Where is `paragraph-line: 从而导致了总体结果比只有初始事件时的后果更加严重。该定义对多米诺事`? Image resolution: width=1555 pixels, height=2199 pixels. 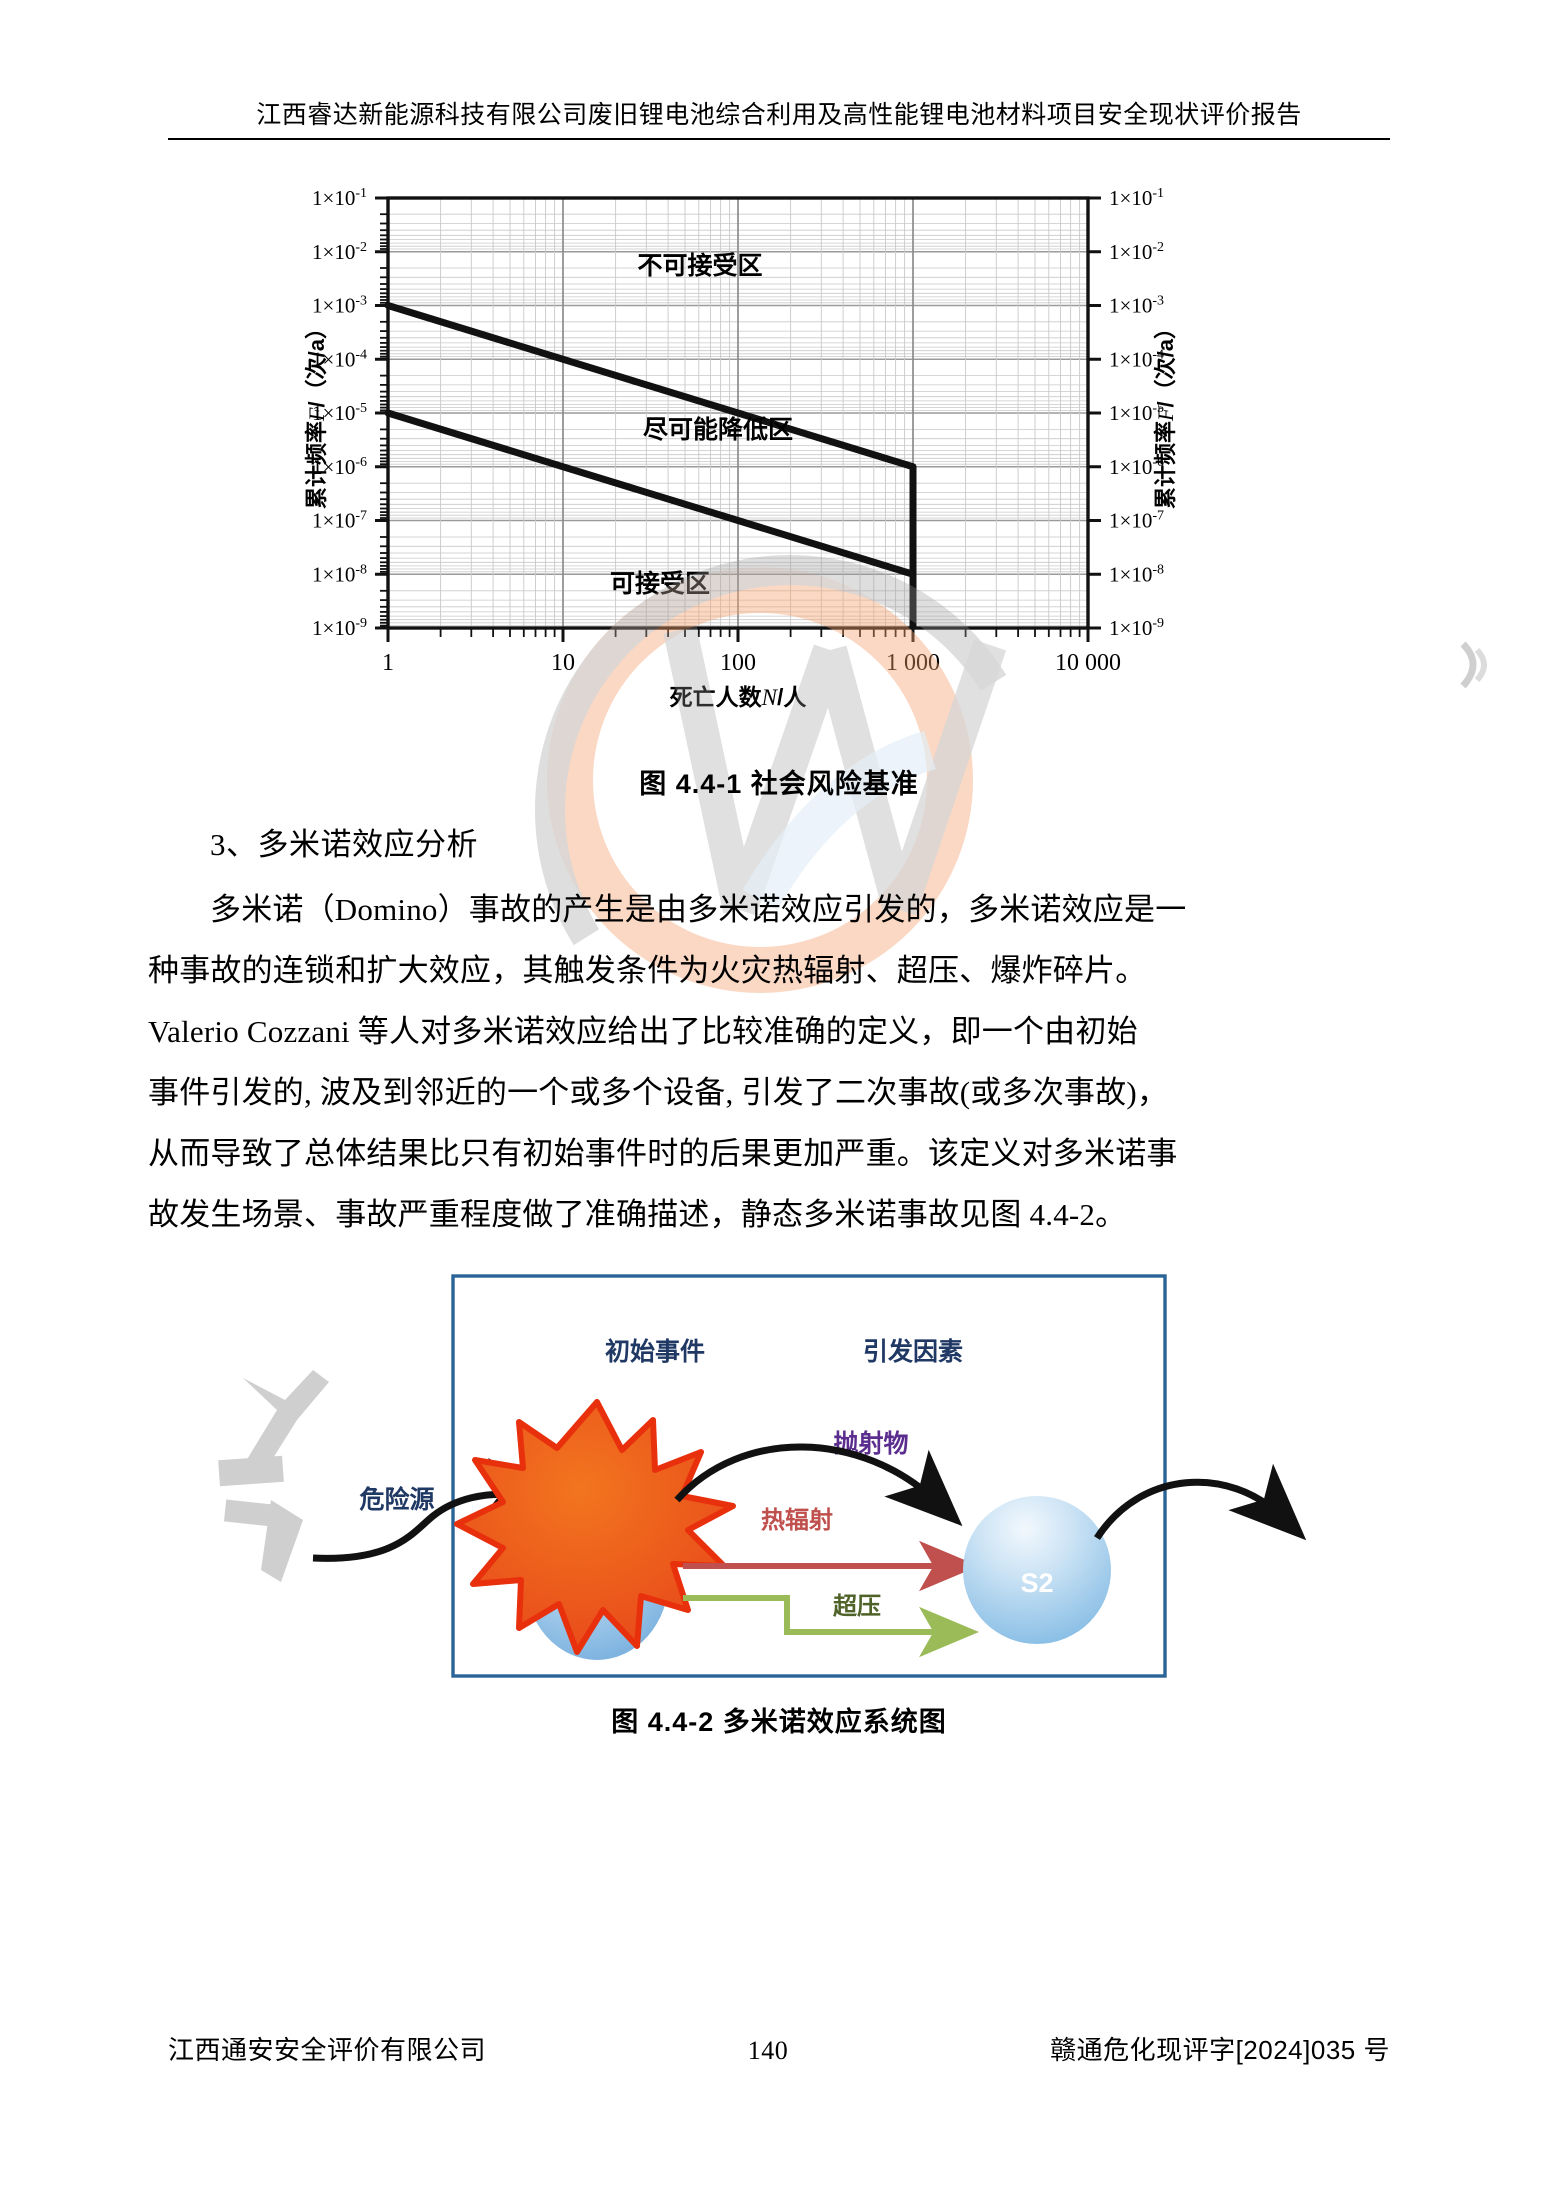
paragraph-line: 从而导致了总体结果比只有初始事件时的后果更加严重。该定义对多米诺事 is located at coordinates (663, 1153).